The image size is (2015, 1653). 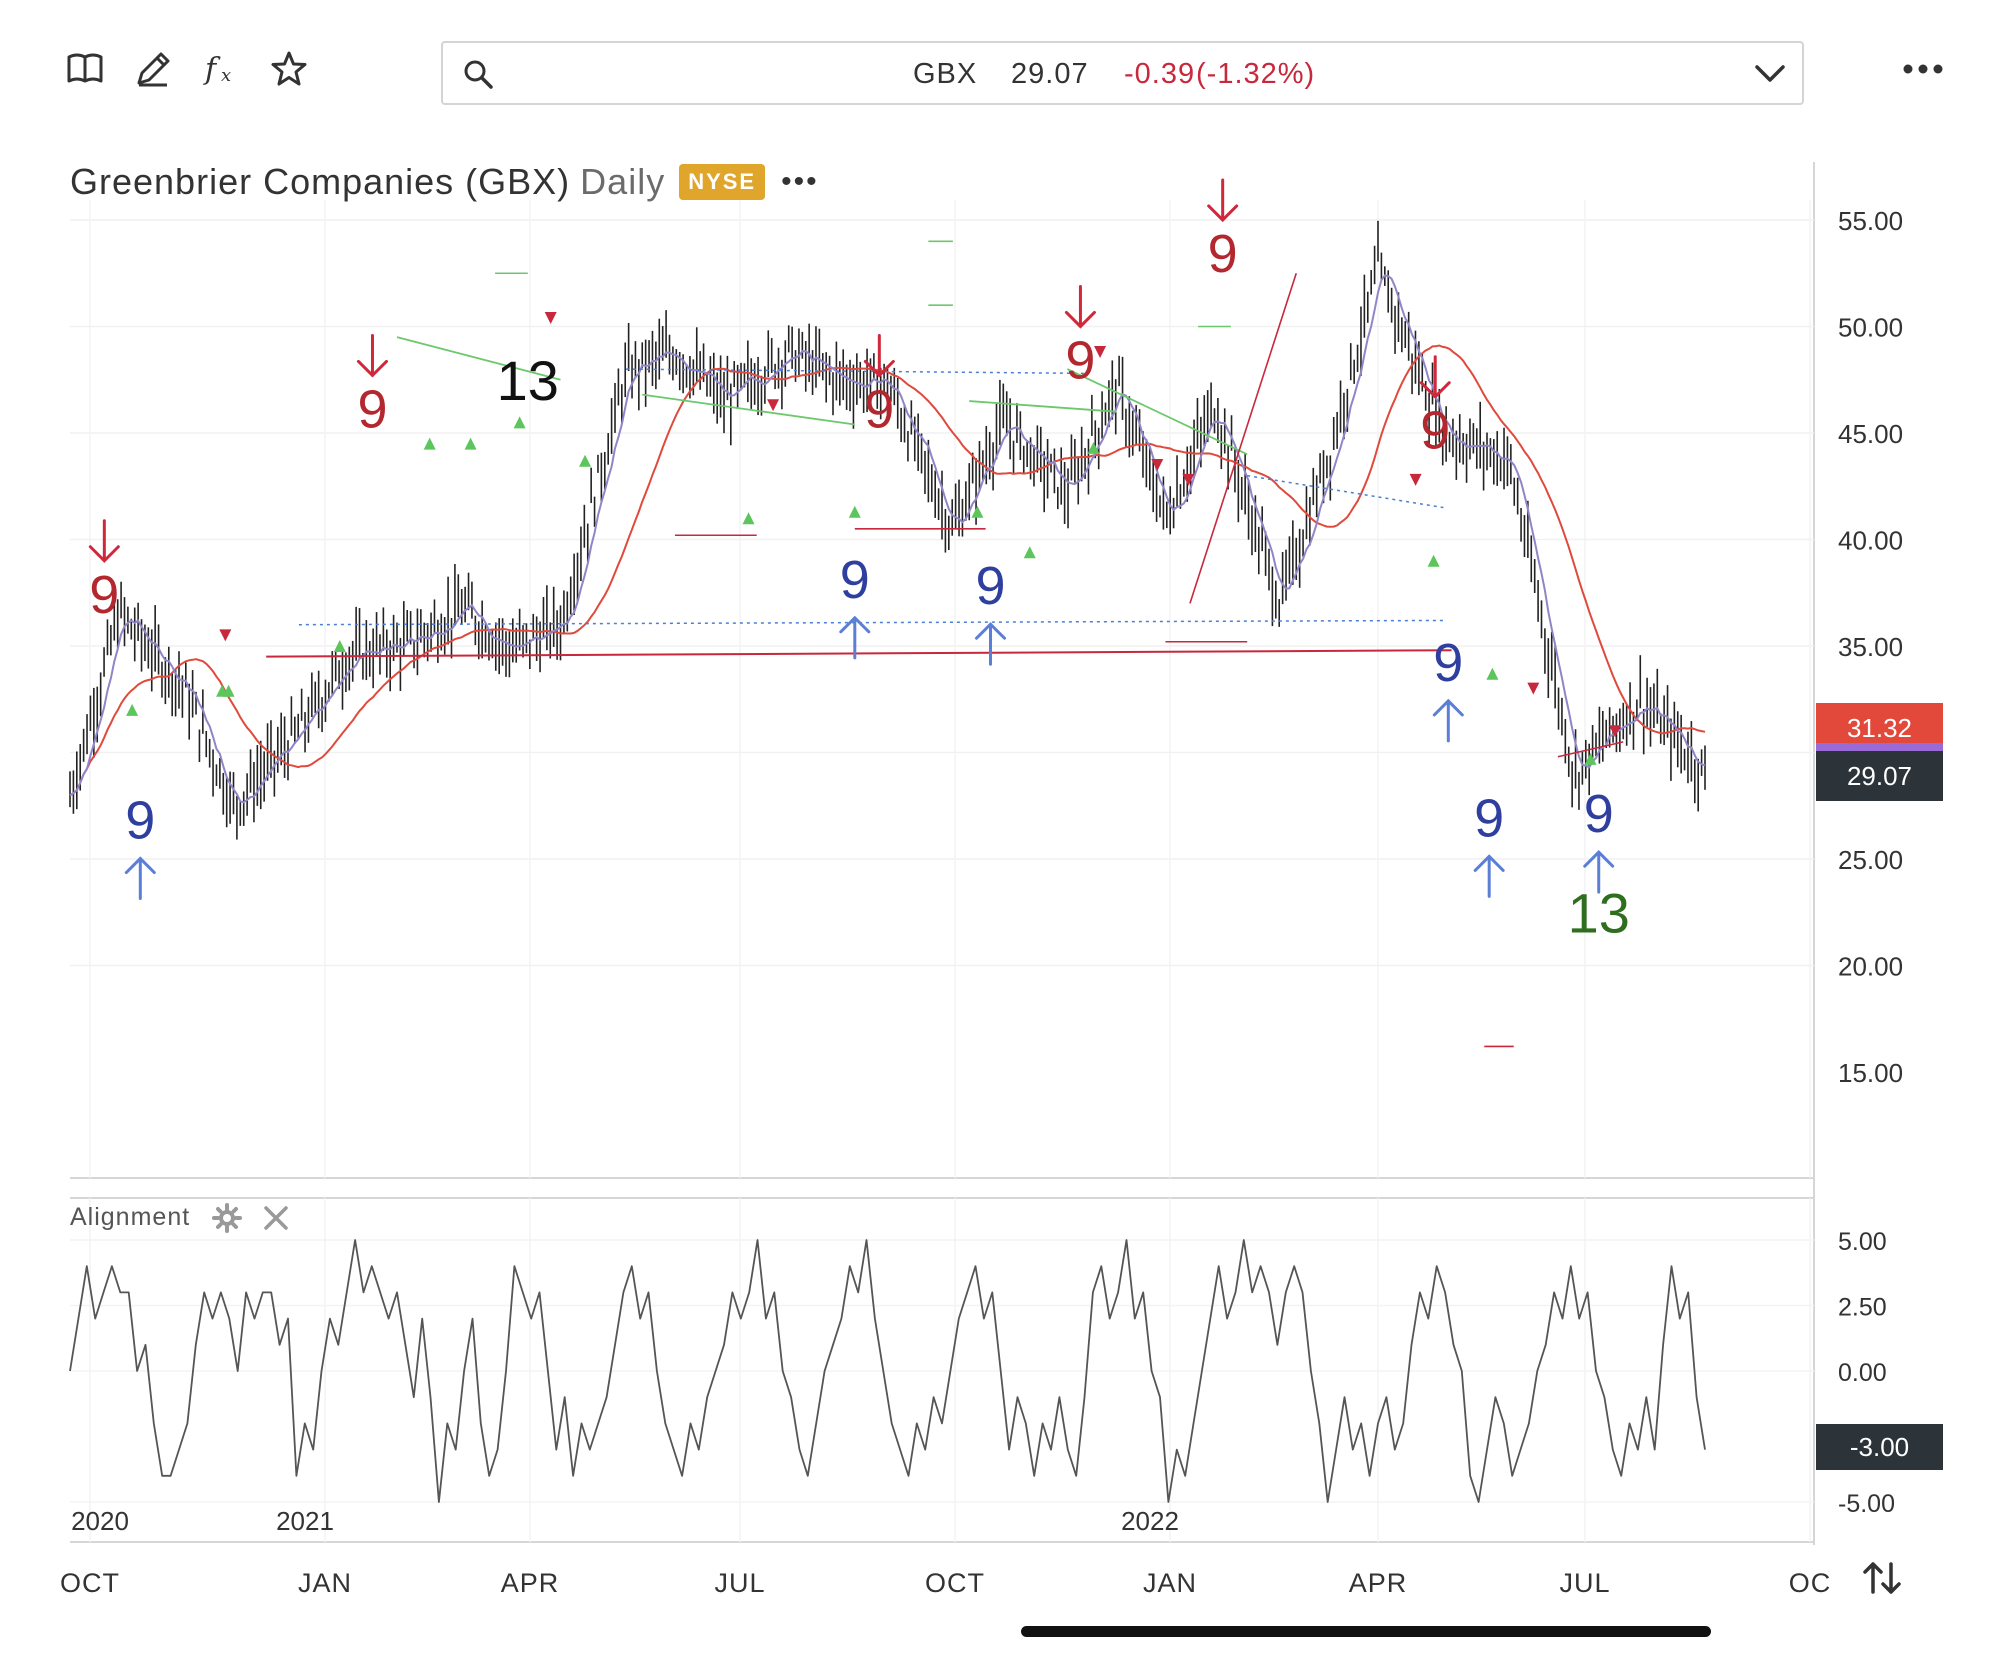 What do you see at coordinates (722, 182) in the screenshot?
I see `exchange-badge: NYSE` at bounding box center [722, 182].